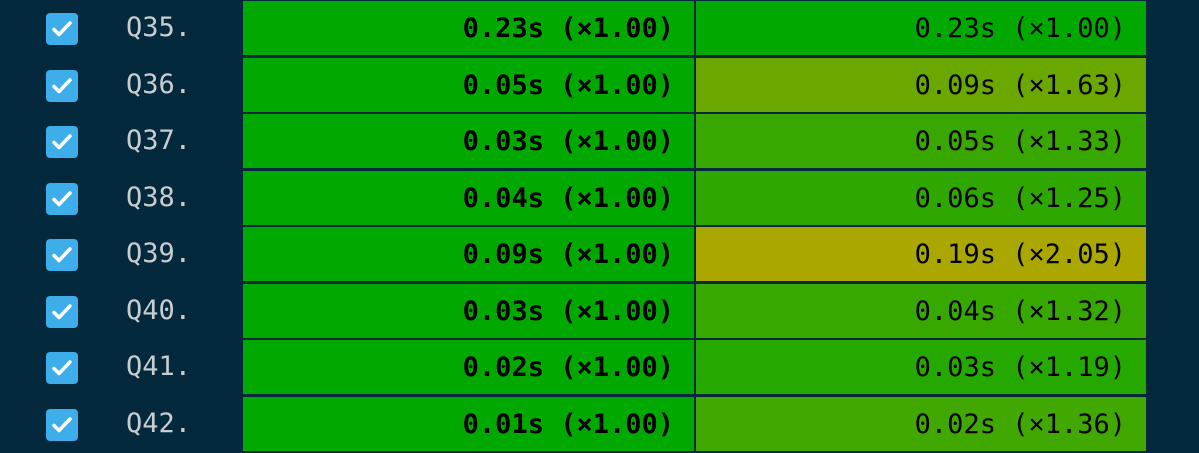 Image resolution: width=1199 pixels, height=453 pixels. Describe the element at coordinates (159, 310) in the screenshot. I see `query-label: Q40.` at that location.